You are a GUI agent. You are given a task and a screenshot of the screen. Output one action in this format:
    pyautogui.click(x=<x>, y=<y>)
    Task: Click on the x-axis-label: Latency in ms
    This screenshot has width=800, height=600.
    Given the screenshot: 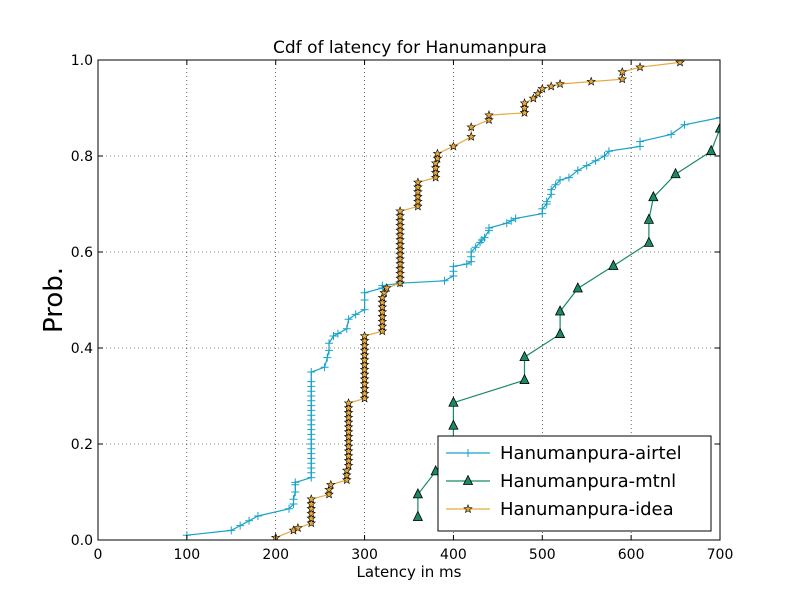 What is the action you would take?
    pyautogui.click(x=409, y=572)
    